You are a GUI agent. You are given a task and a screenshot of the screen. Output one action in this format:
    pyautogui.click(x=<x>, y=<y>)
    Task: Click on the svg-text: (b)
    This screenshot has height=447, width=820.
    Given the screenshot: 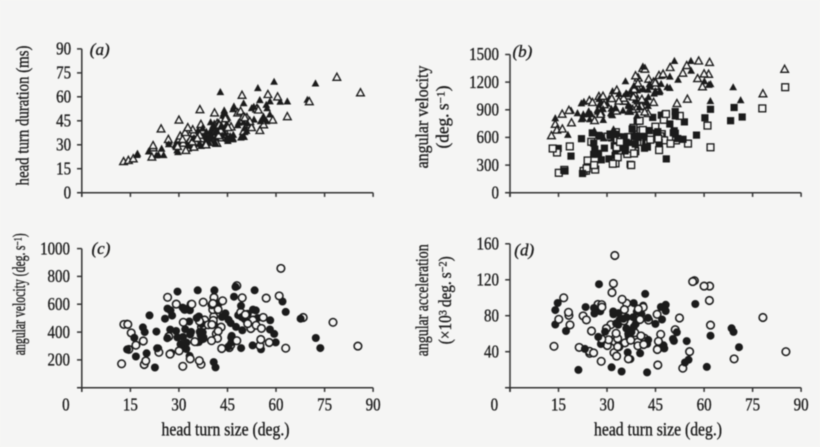 What is the action you would take?
    pyautogui.click(x=523, y=51)
    